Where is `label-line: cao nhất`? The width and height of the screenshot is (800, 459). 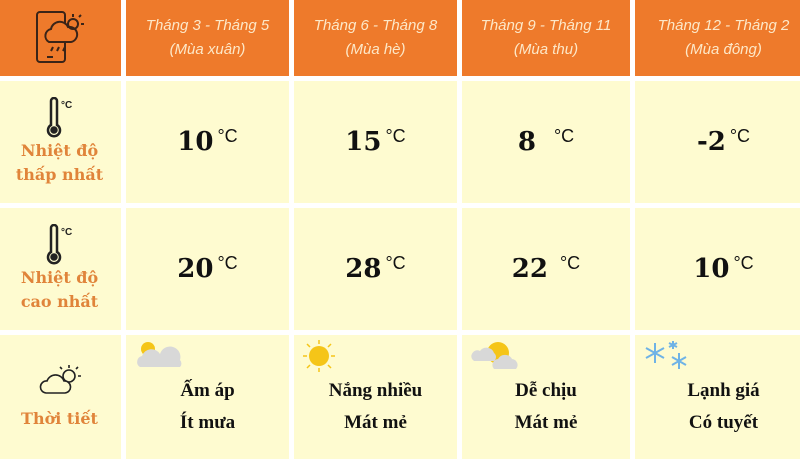 label-line: cao nhất is located at coordinates (59, 301).